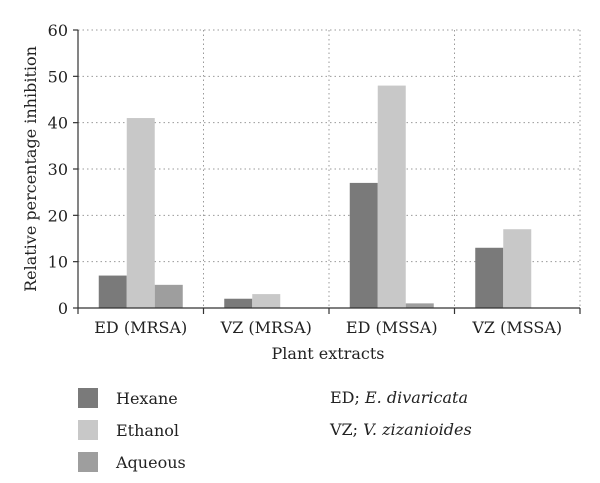  Describe the element at coordinates (417, 429) in the screenshot. I see `note-vz-species: V. zizanioides` at that location.